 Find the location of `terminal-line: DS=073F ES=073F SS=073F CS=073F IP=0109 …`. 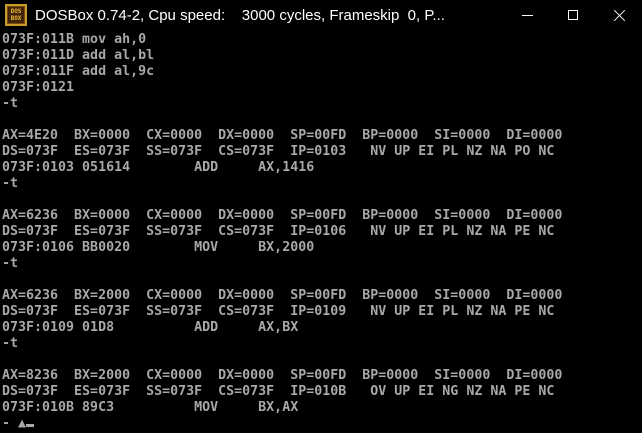

terminal-line: DS=073F ES=073F SS=073F CS=073F IP=0109 … is located at coordinates (278, 311).